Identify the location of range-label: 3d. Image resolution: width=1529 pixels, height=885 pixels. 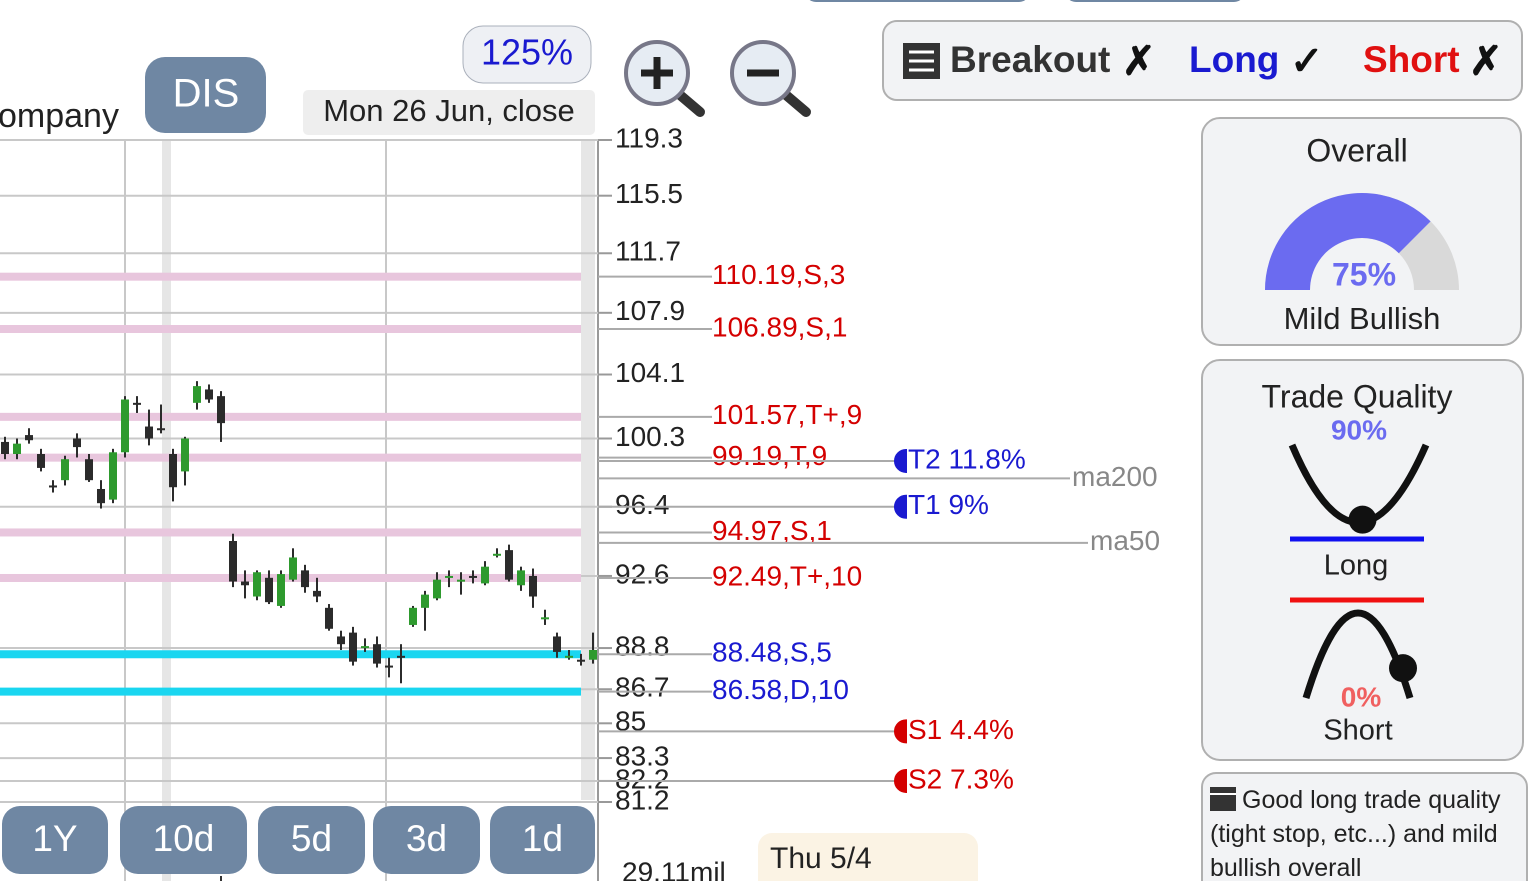
(426, 838).